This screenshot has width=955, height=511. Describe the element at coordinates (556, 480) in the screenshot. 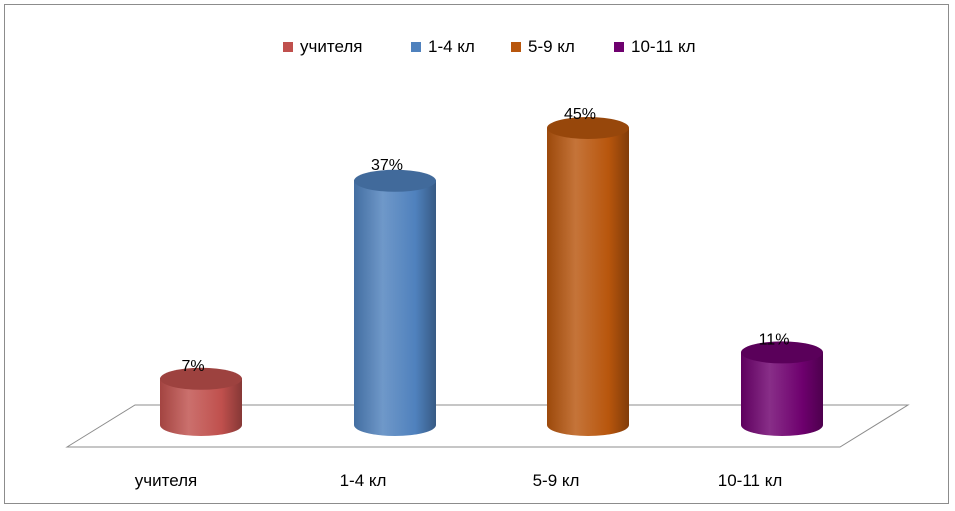

I see `x-tick-label: 5-9 кл` at that location.